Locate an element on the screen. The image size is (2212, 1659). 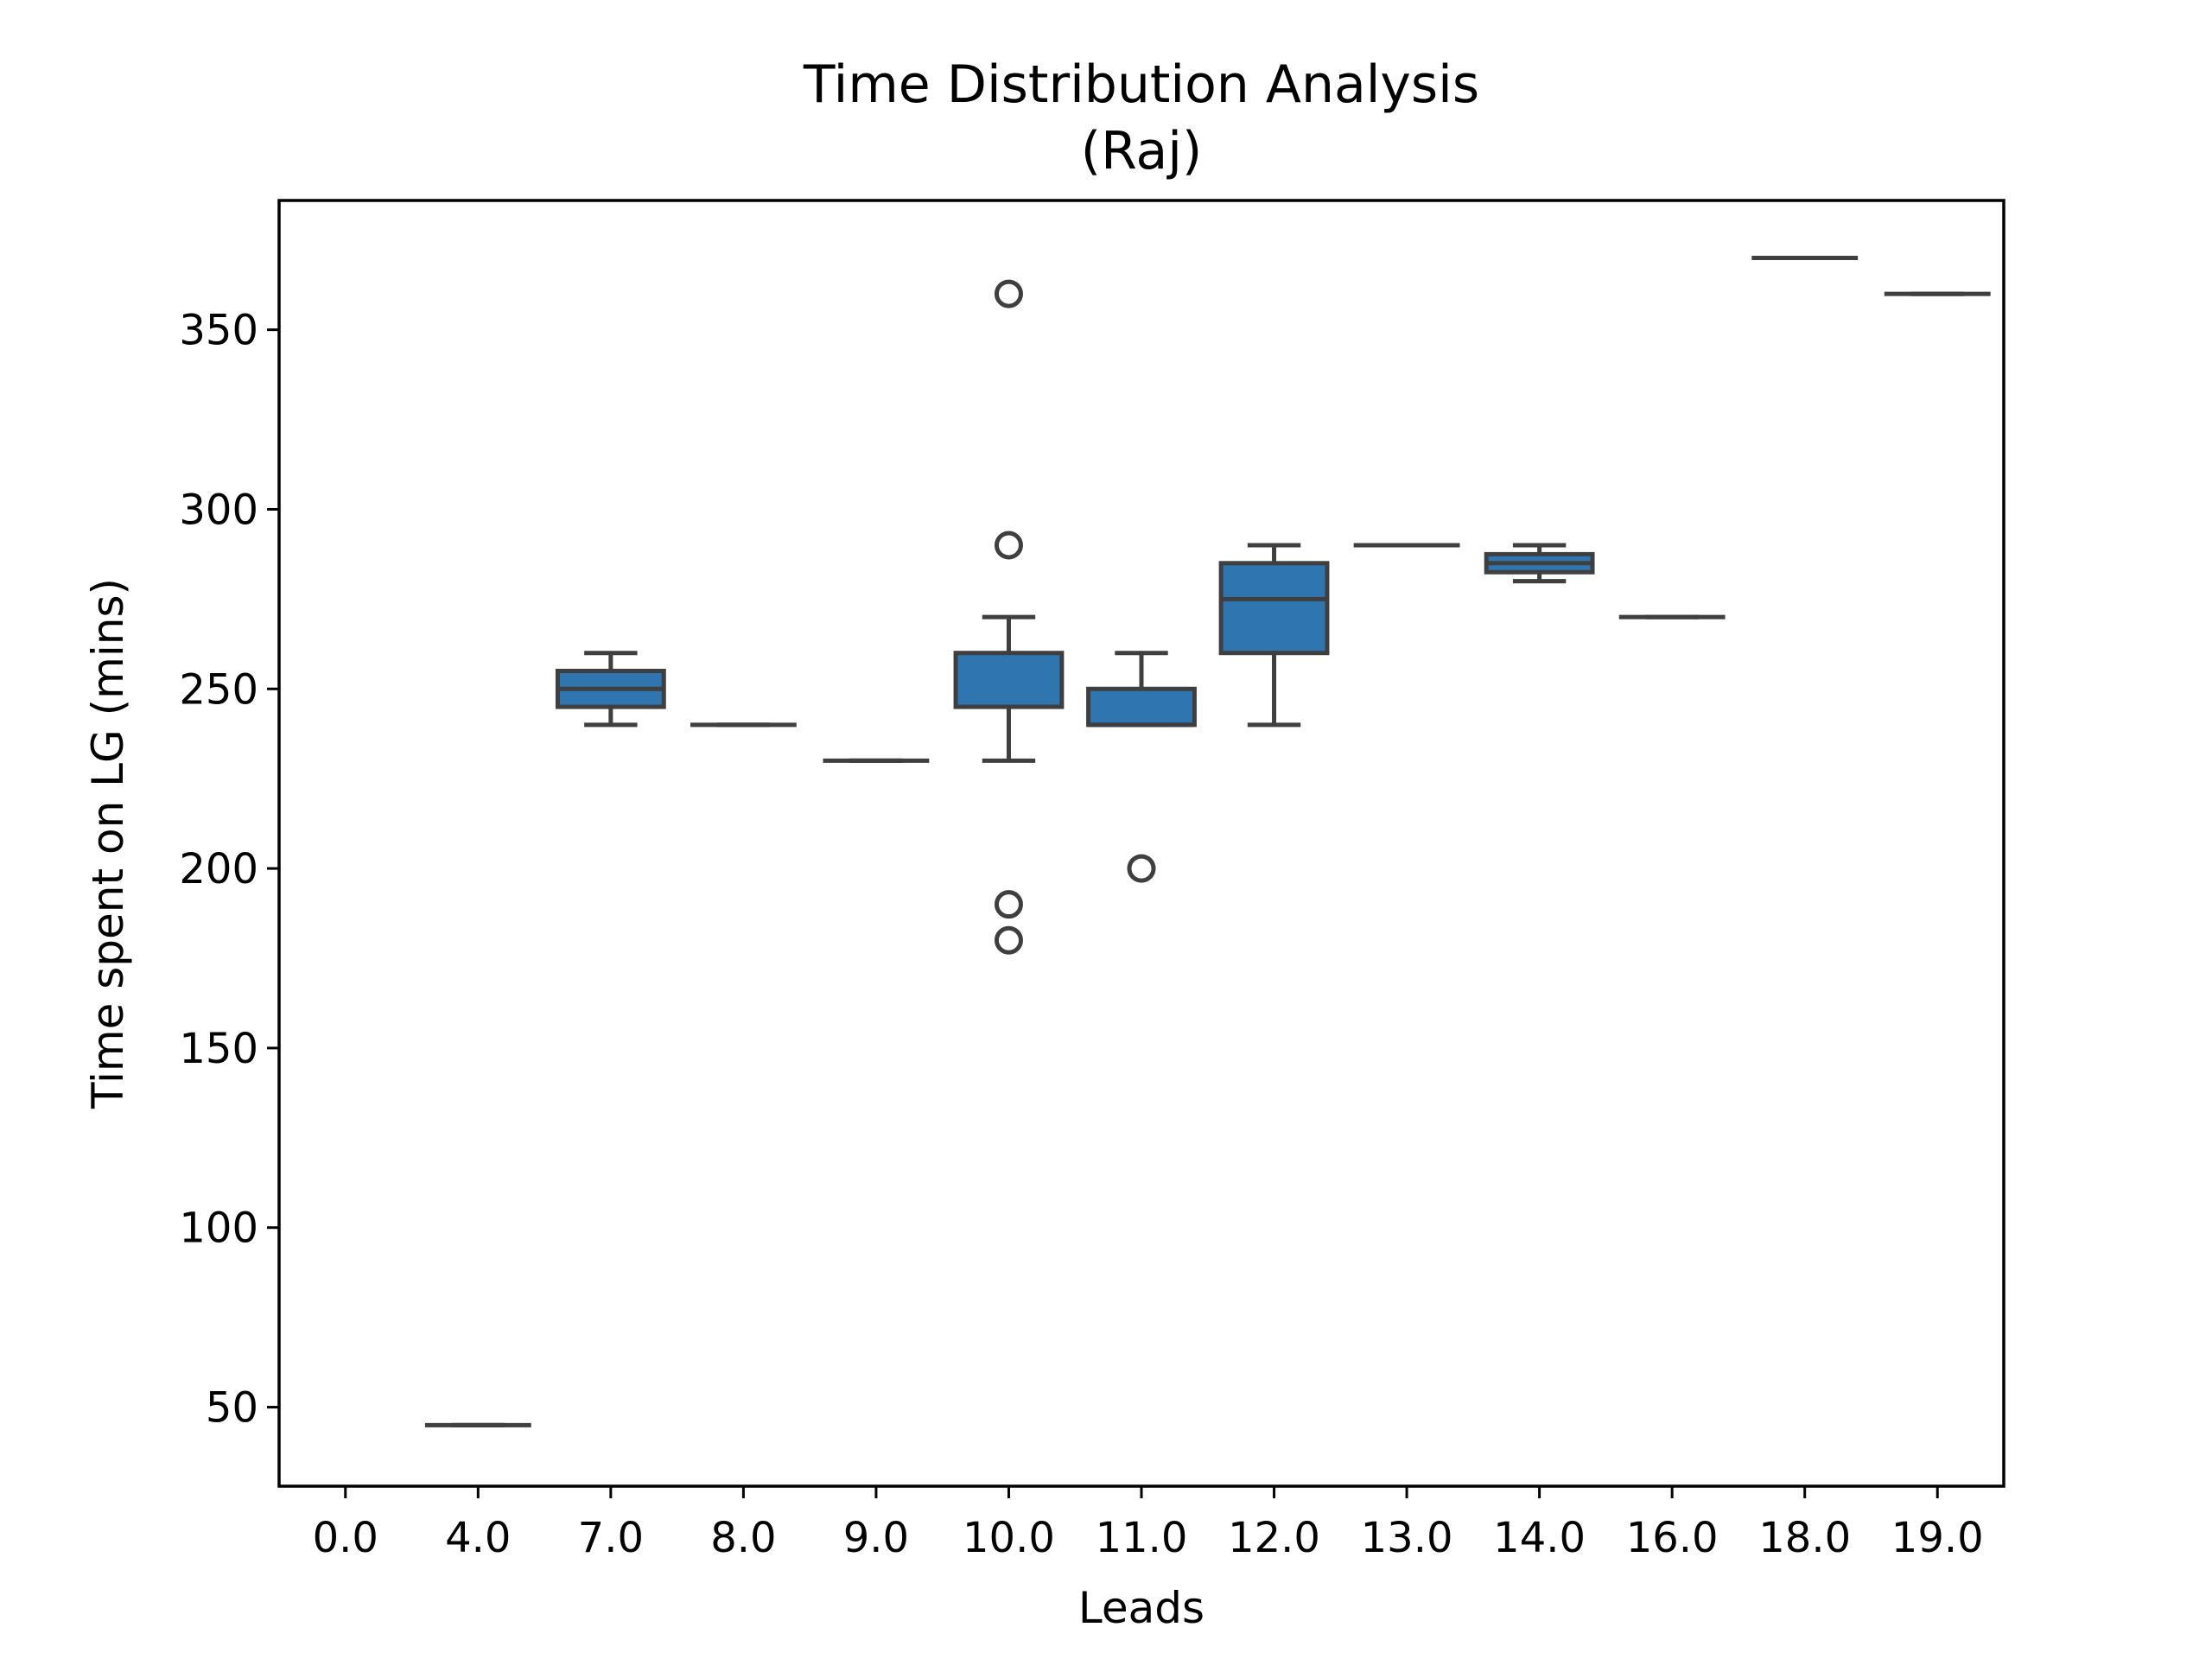
x-tick-label: 14.0 is located at coordinates (1539, 1538).